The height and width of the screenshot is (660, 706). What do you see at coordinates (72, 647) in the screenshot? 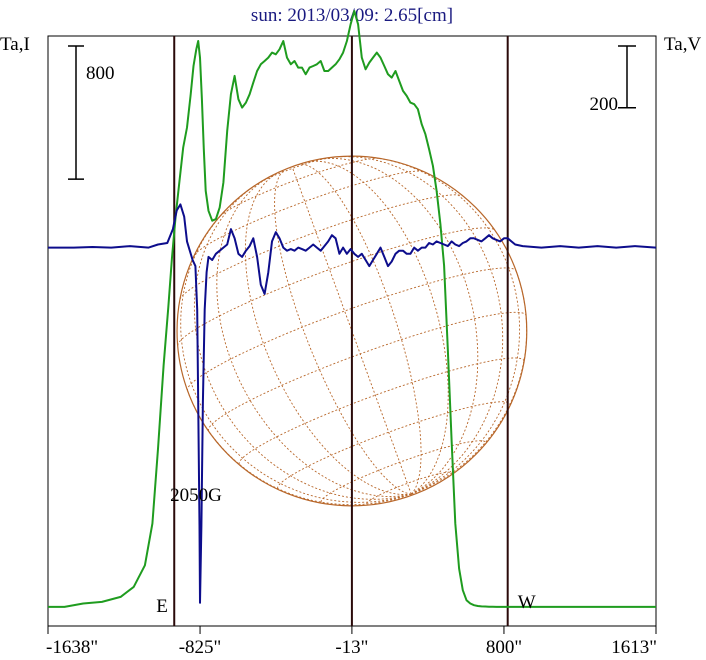
I see `x-tick-label: -1638"` at bounding box center [72, 647].